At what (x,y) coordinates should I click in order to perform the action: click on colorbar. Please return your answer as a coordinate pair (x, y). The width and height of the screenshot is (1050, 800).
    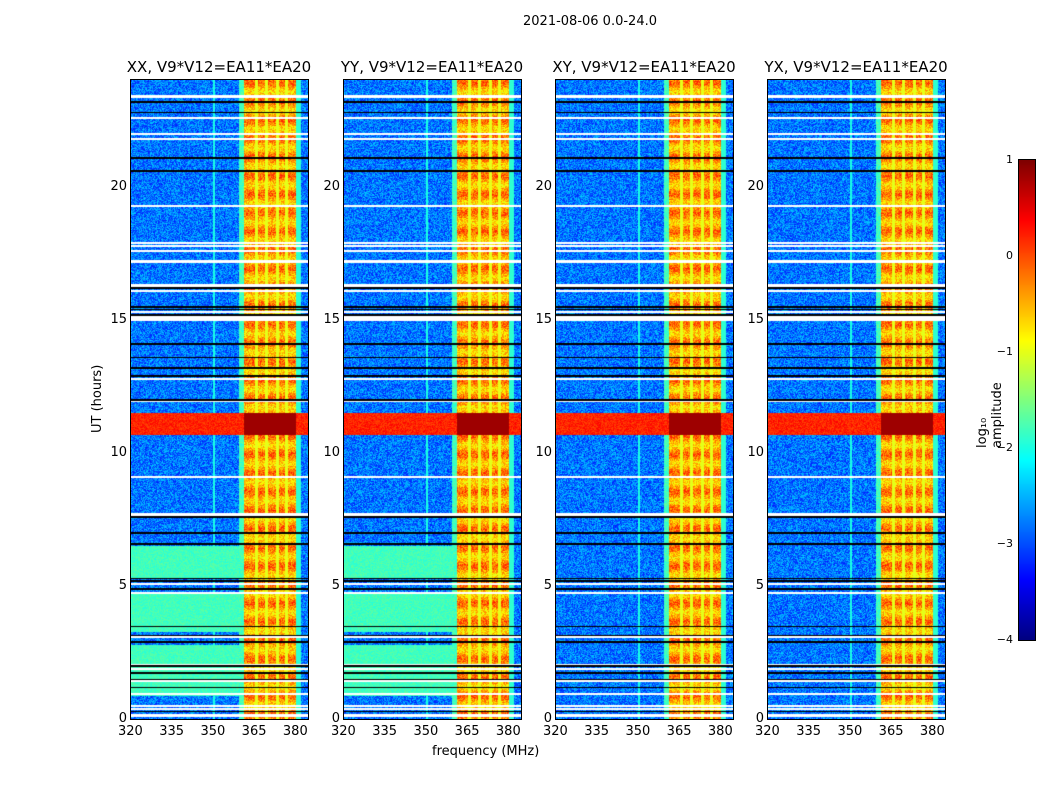
    Looking at the image, I should click on (1027, 400).